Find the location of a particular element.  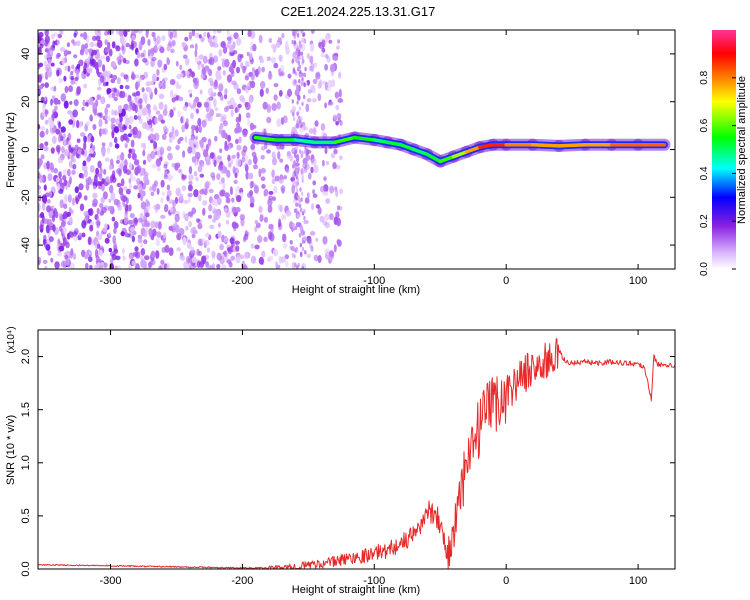

spectrogram-y-label: Frequency (Hz) is located at coordinates (11, 150).